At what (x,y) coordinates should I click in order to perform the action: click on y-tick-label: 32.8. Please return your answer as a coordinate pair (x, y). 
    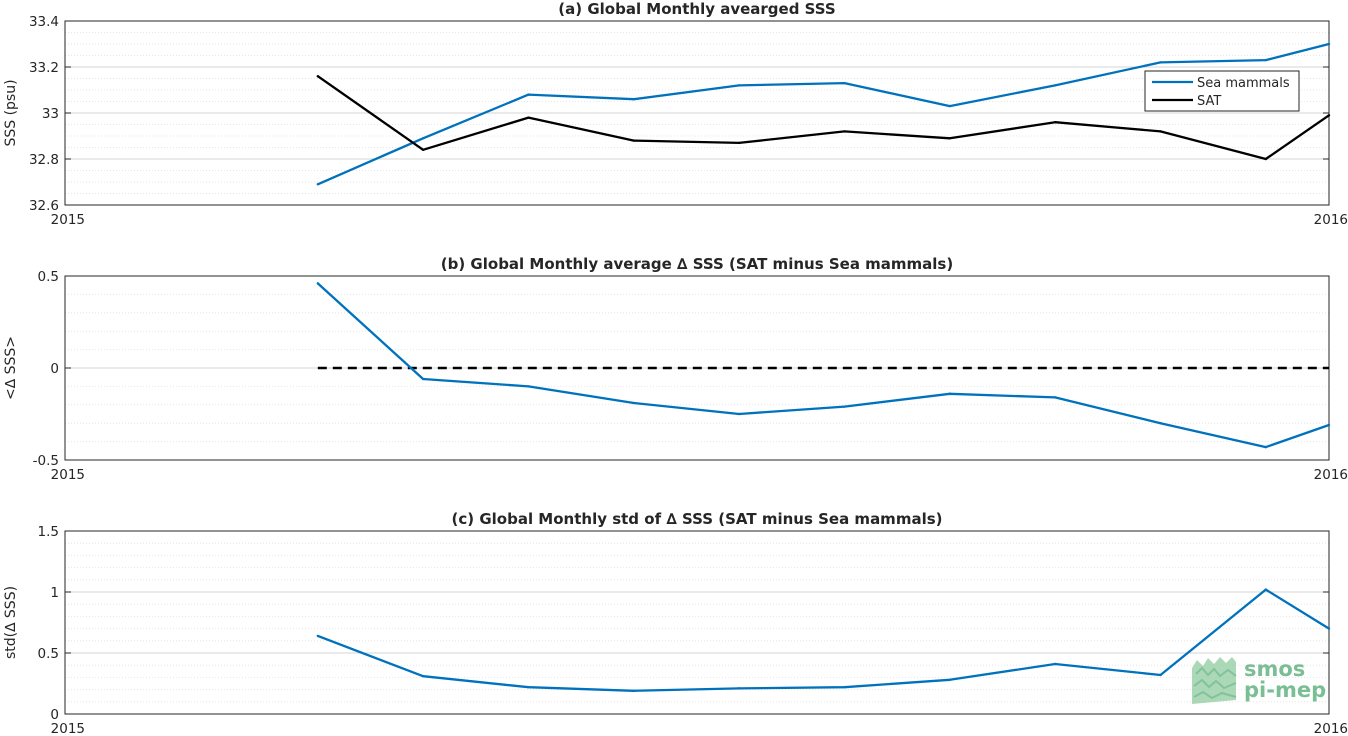
    Looking at the image, I should click on (44, 160).